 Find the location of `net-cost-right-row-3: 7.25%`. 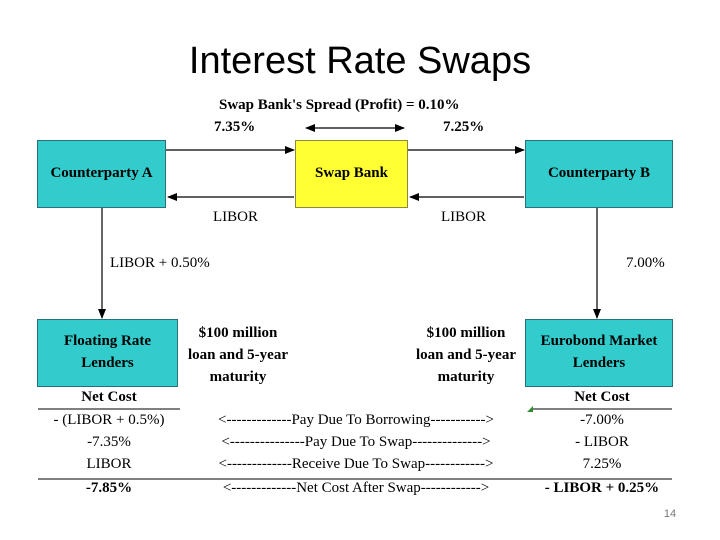

net-cost-right-row-3: 7.25% is located at coordinates (602, 464).